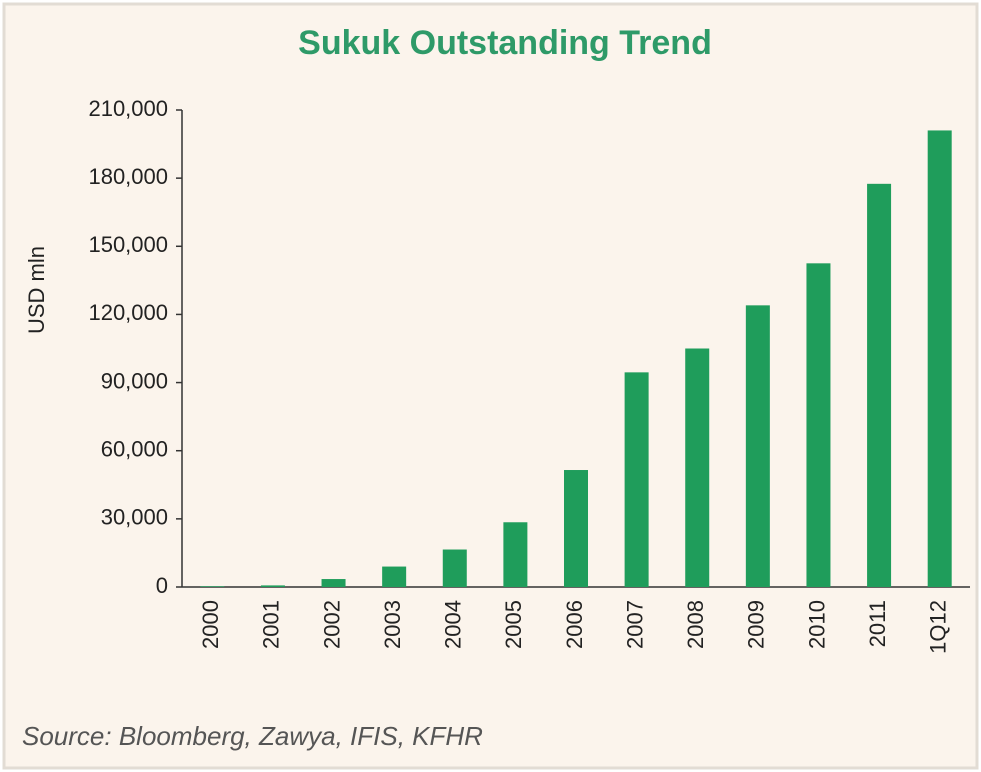 The height and width of the screenshot is (772, 981). Describe the element at coordinates (134, 380) in the screenshot. I see `y-tick-label: 90,000` at that location.